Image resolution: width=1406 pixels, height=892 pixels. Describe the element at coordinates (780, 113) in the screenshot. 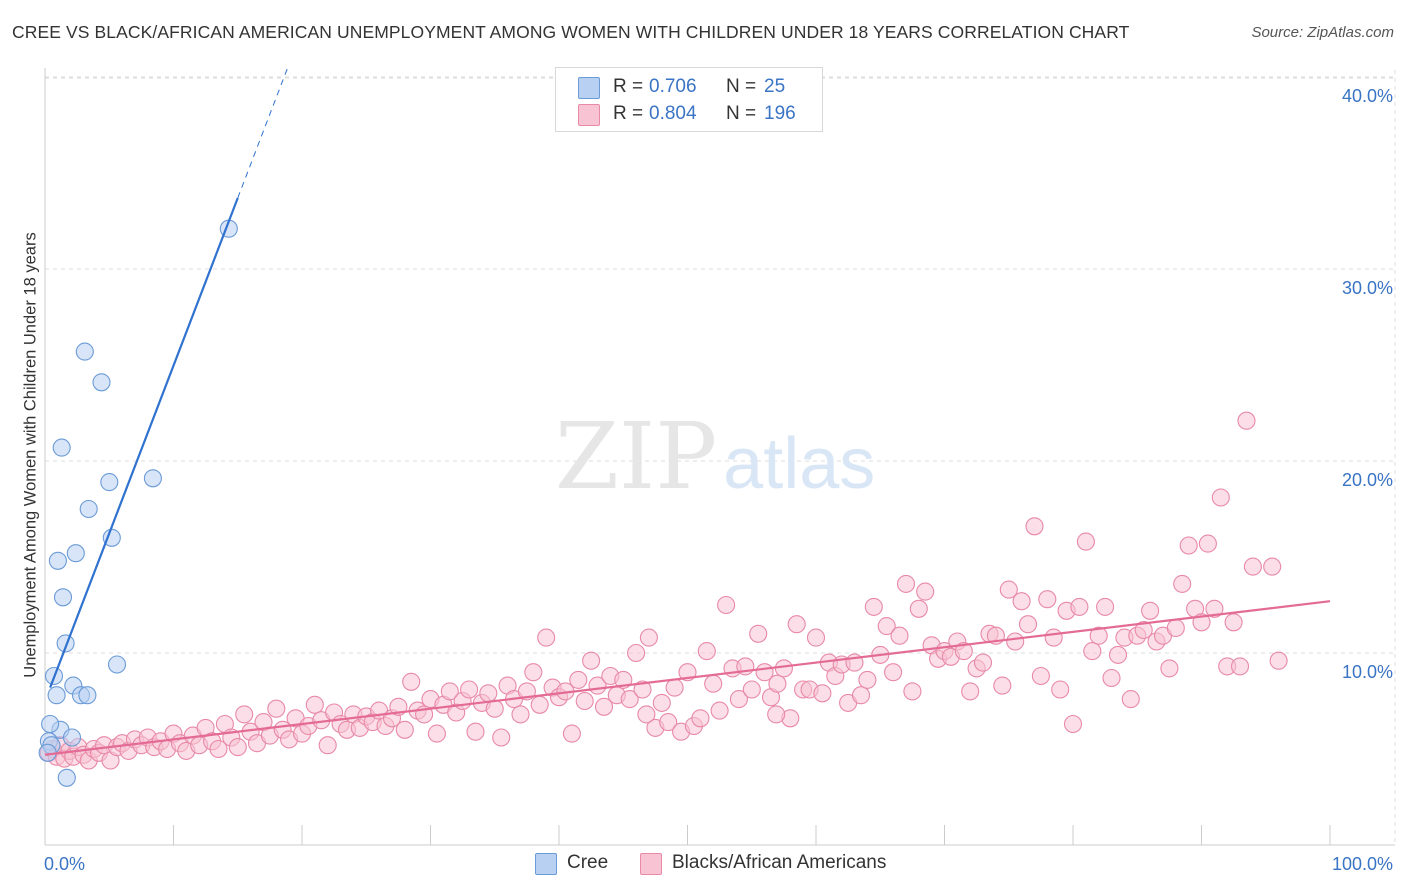

I see `black-n-value: 196` at that location.